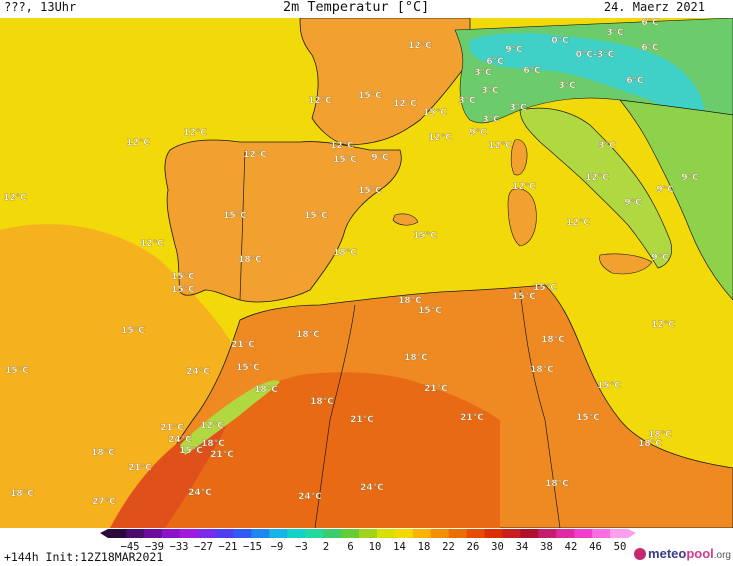 The height and width of the screenshot is (566, 733). I want to click on scale-tick-label: 34, so click(522, 547).